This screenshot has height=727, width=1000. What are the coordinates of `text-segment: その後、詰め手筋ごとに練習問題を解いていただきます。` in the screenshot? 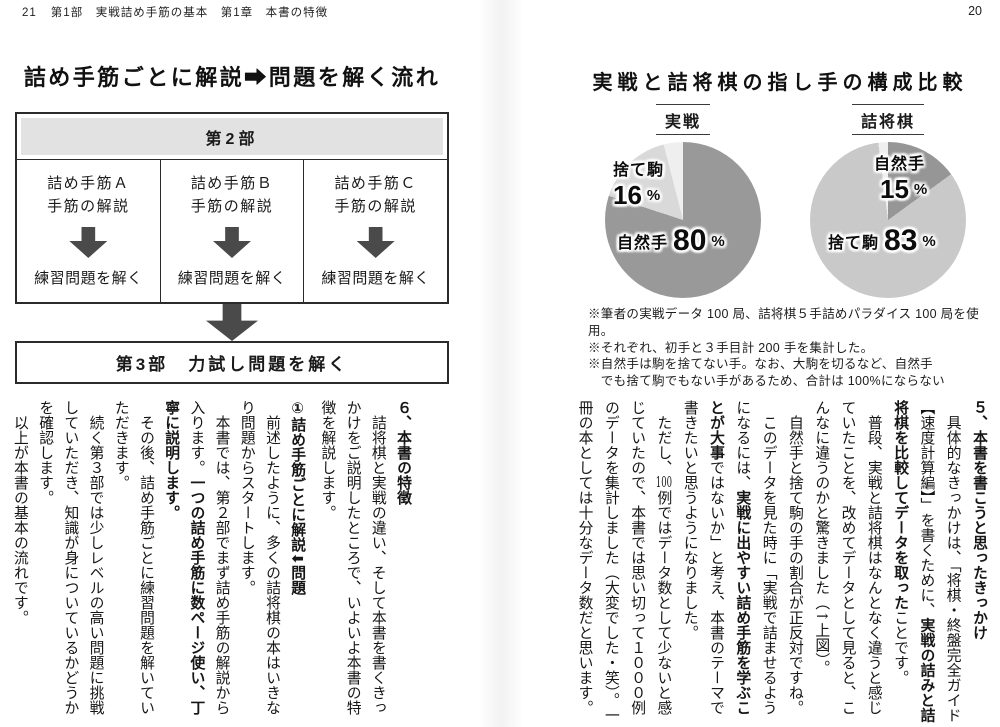 It's located at (133, 557).